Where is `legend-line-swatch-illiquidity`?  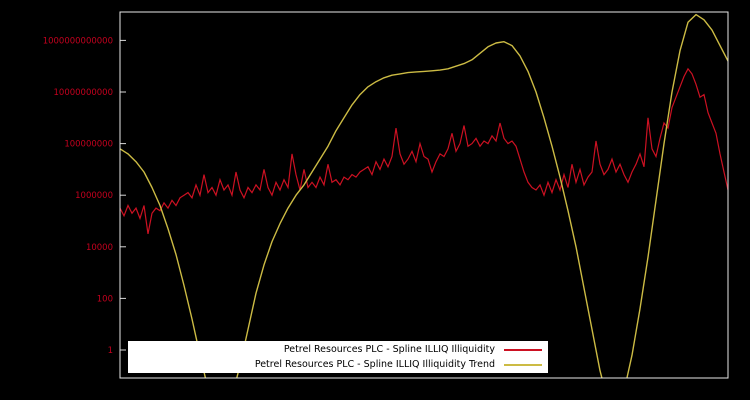
legend-line-swatch-illiquidity is located at coordinates (523, 349).